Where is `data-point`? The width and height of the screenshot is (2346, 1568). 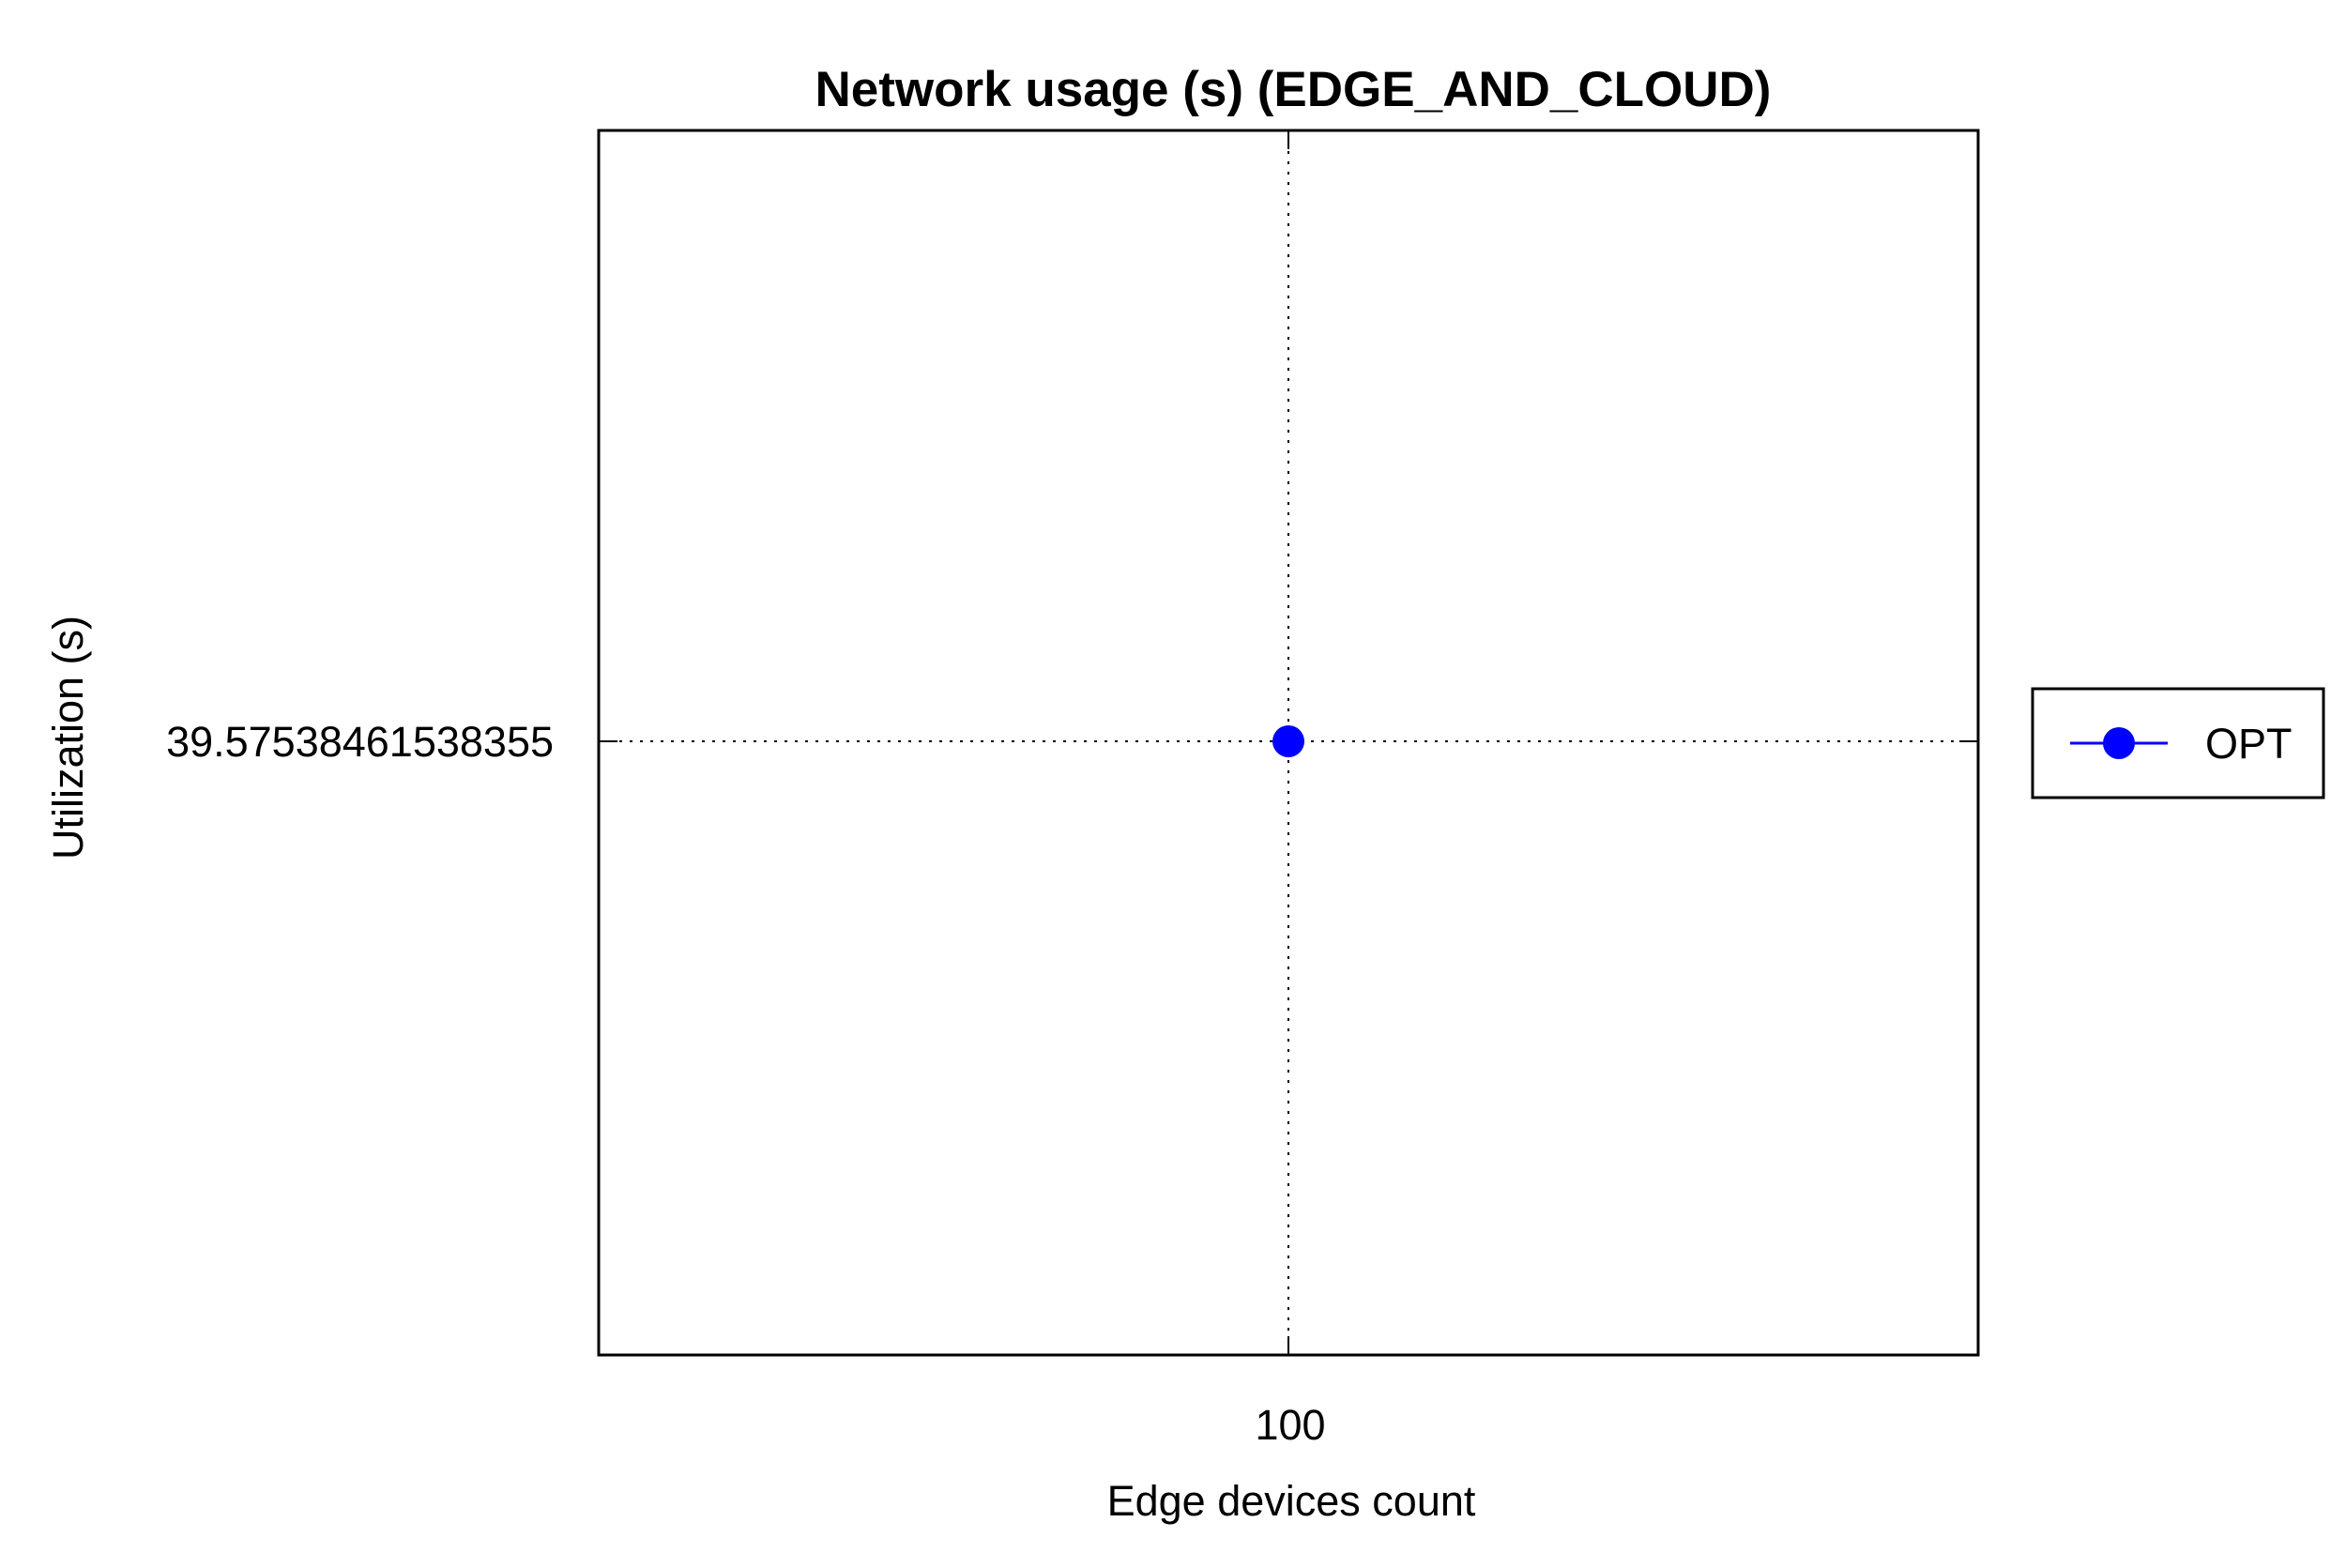
data-point is located at coordinates (1288, 741).